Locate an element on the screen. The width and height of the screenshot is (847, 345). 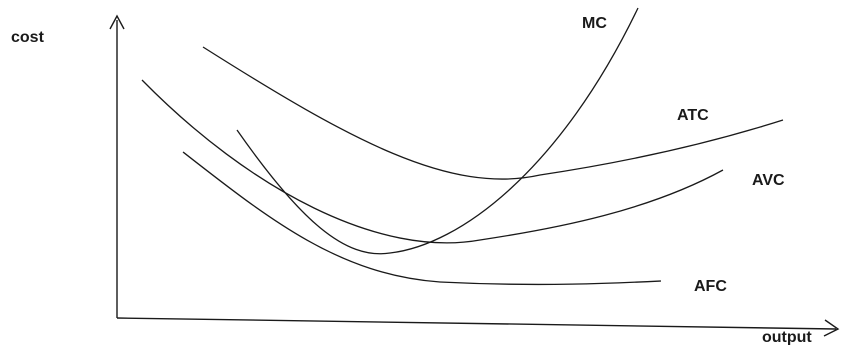
avc-label: AVC is located at coordinates (768, 180).